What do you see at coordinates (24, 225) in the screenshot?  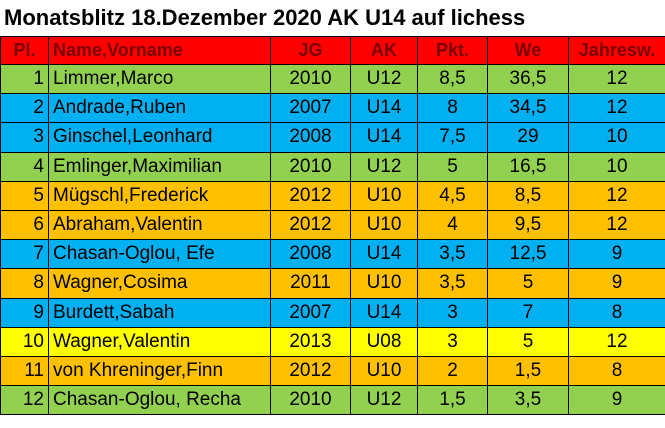 I see `cell: 6` at bounding box center [24, 225].